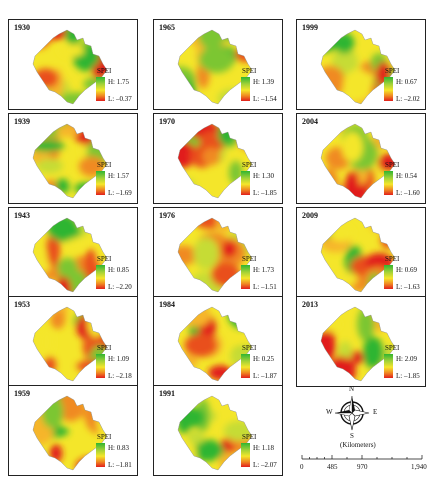  Describe the element at coordinates (114, 365) in the screenshot. I see `legend: SPEI H: 1.09 L: –2.18` at that location.